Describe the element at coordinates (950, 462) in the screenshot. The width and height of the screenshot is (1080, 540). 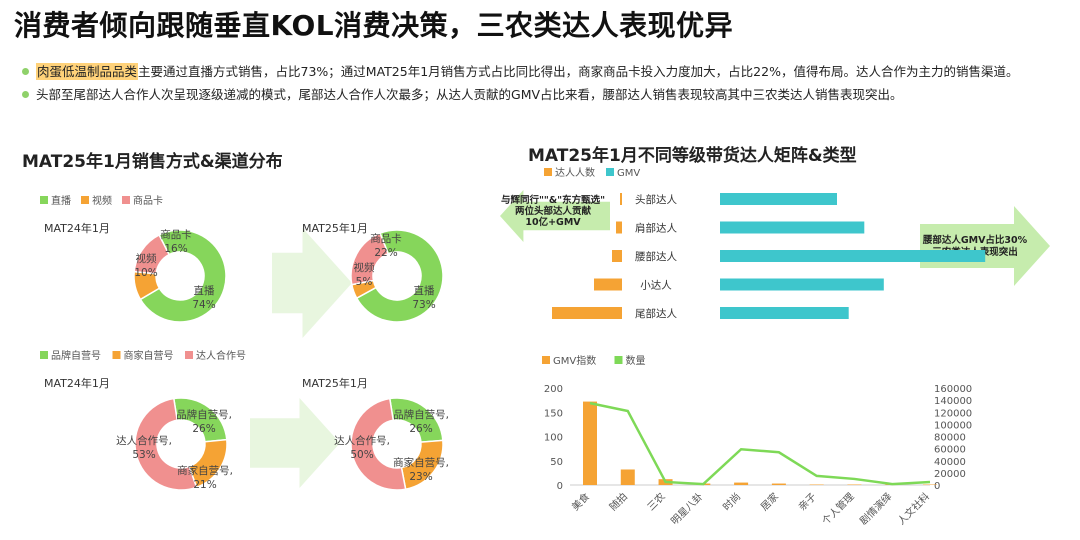
I see `y-tick-right: 40000` at that location.